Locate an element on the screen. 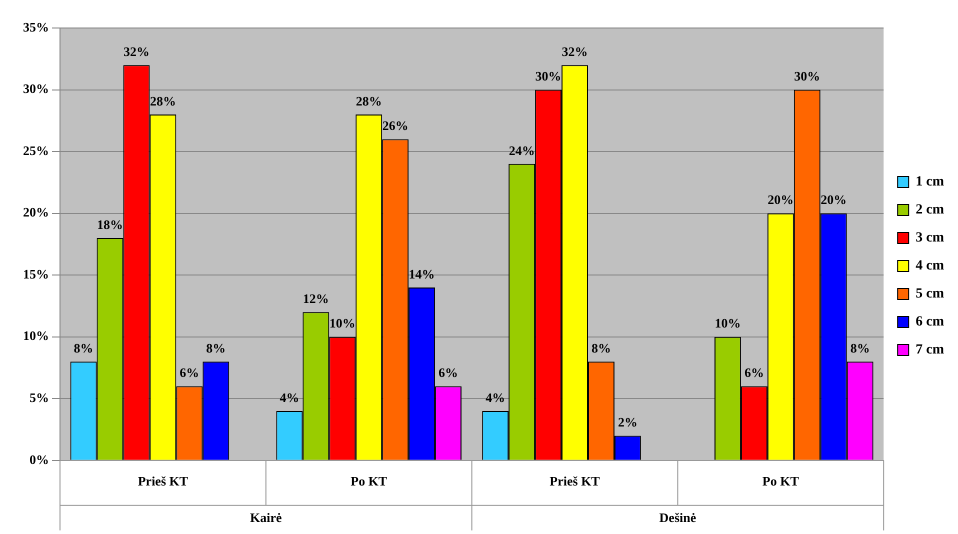 Image resolution: width=958 pixels, height=534 pixels. text: Kairė is located at coordinates (266, 517).